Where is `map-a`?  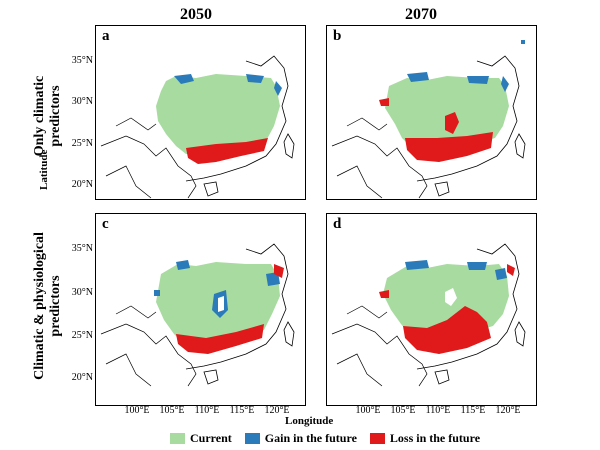
map-a is located at coordinates (197, 127).